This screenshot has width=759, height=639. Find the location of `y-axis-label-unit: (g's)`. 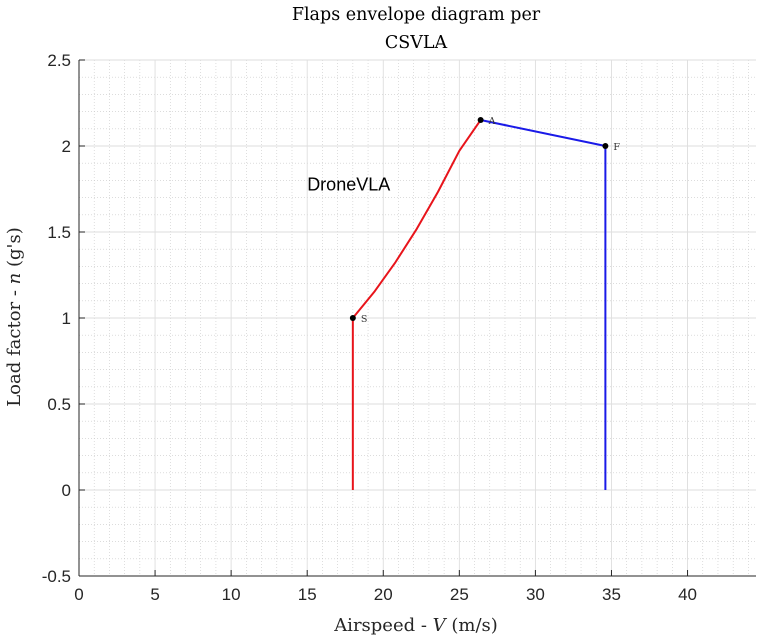

y-axis-label-unit: (g's) is located at coordinates (14, 249).